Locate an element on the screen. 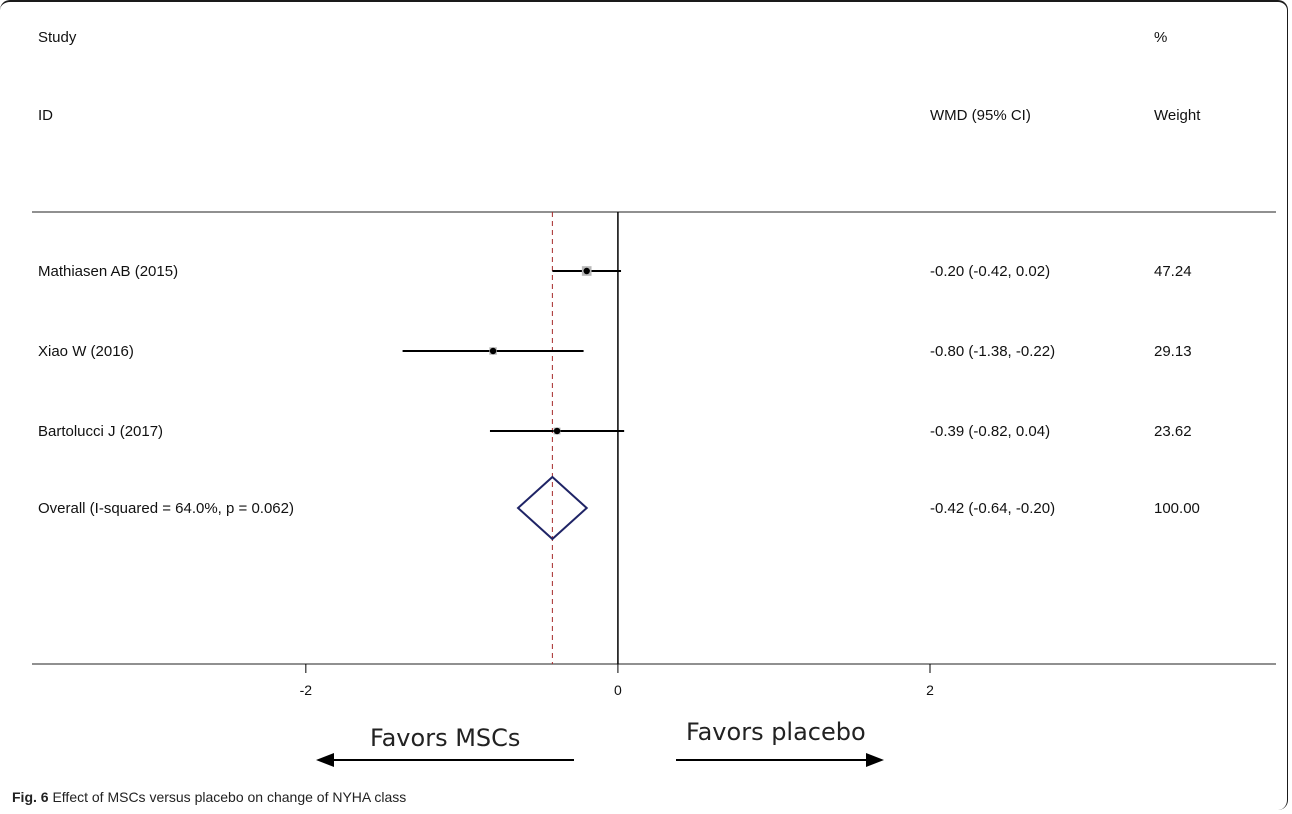  header-wmd: WMD (95% CI) is located at coordinates (980, 115).